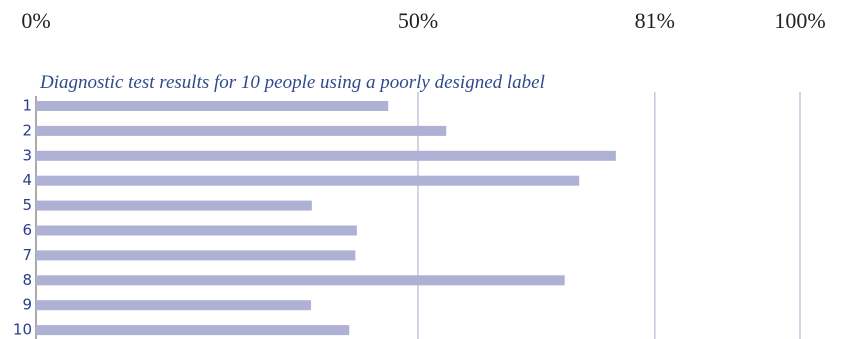  What do you see at coordinates (27, 305) in the screenshot?
I see `y-tick-label: 9` at bounding box center [27, 305].